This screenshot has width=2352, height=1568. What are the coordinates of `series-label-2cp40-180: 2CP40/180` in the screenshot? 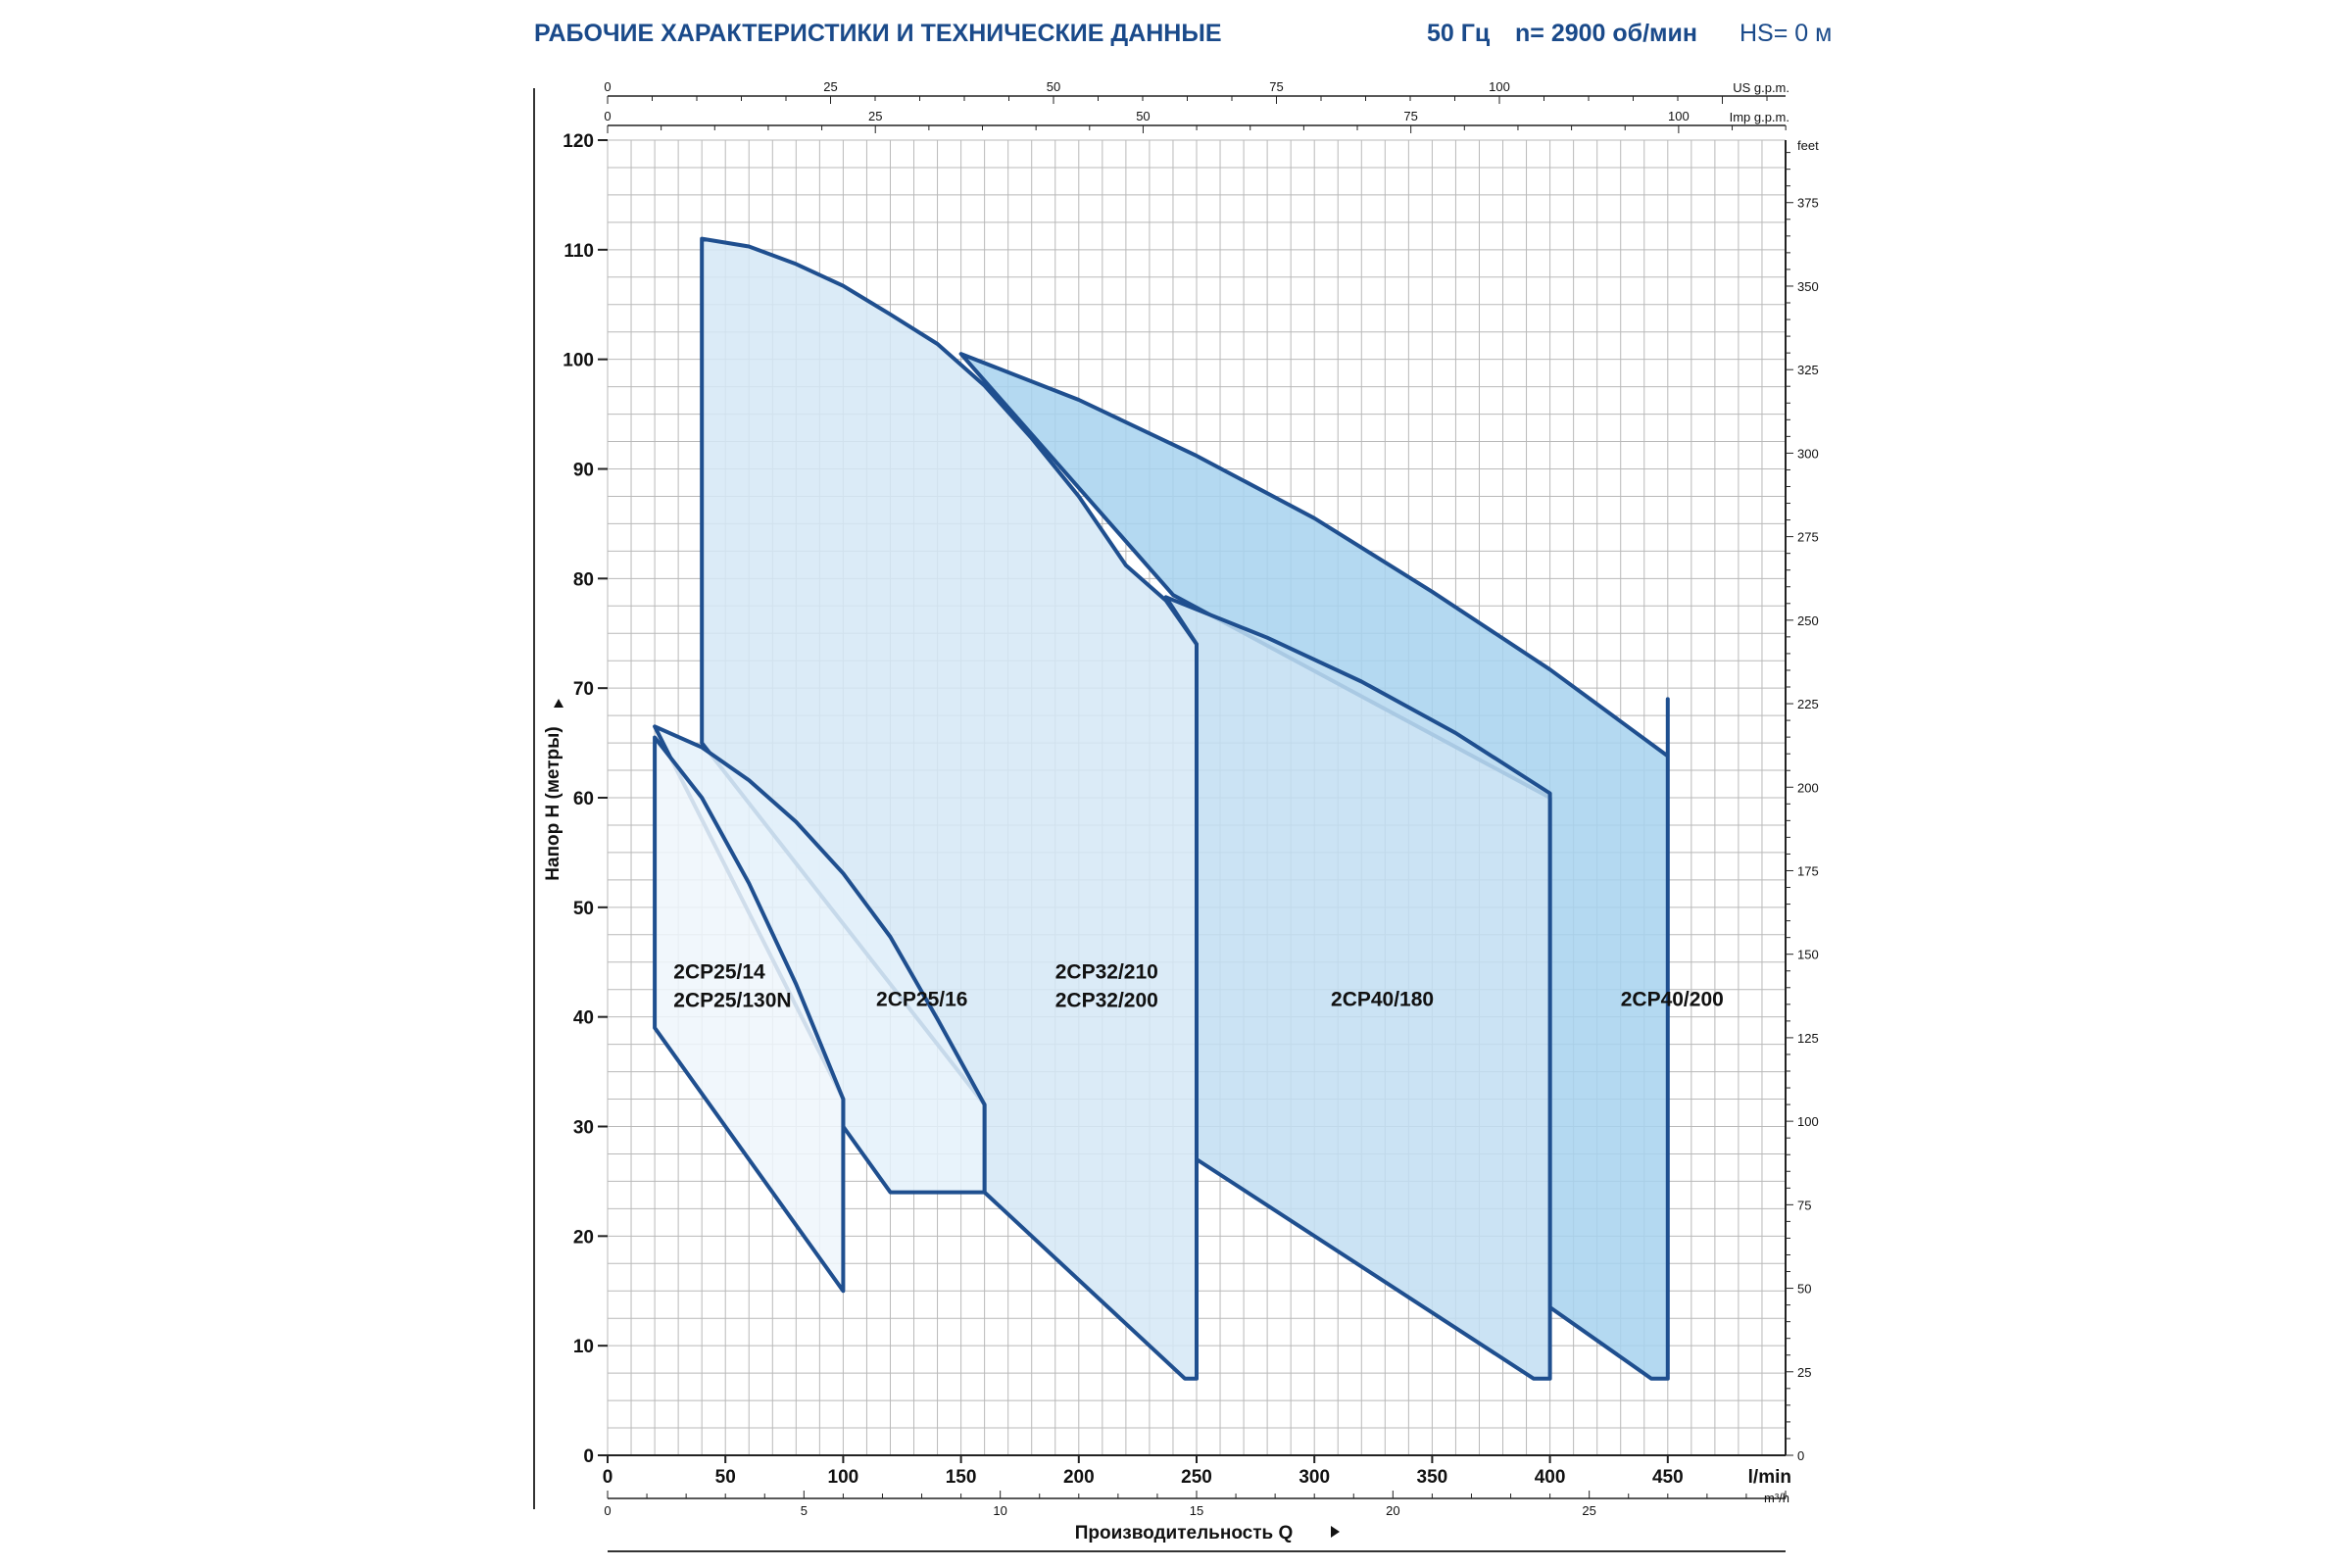 It's located at (1382, 999).